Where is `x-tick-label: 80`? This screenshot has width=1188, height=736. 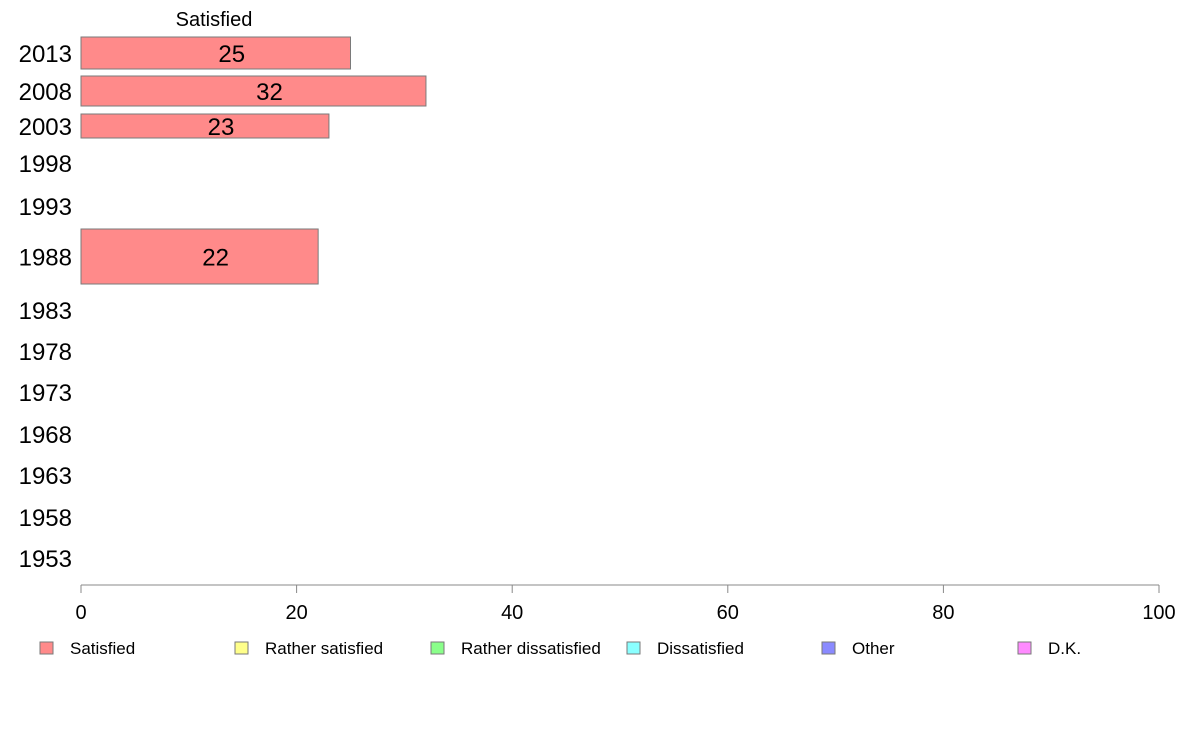 x-tick-label: 80 is located at coordinates (943, 613).